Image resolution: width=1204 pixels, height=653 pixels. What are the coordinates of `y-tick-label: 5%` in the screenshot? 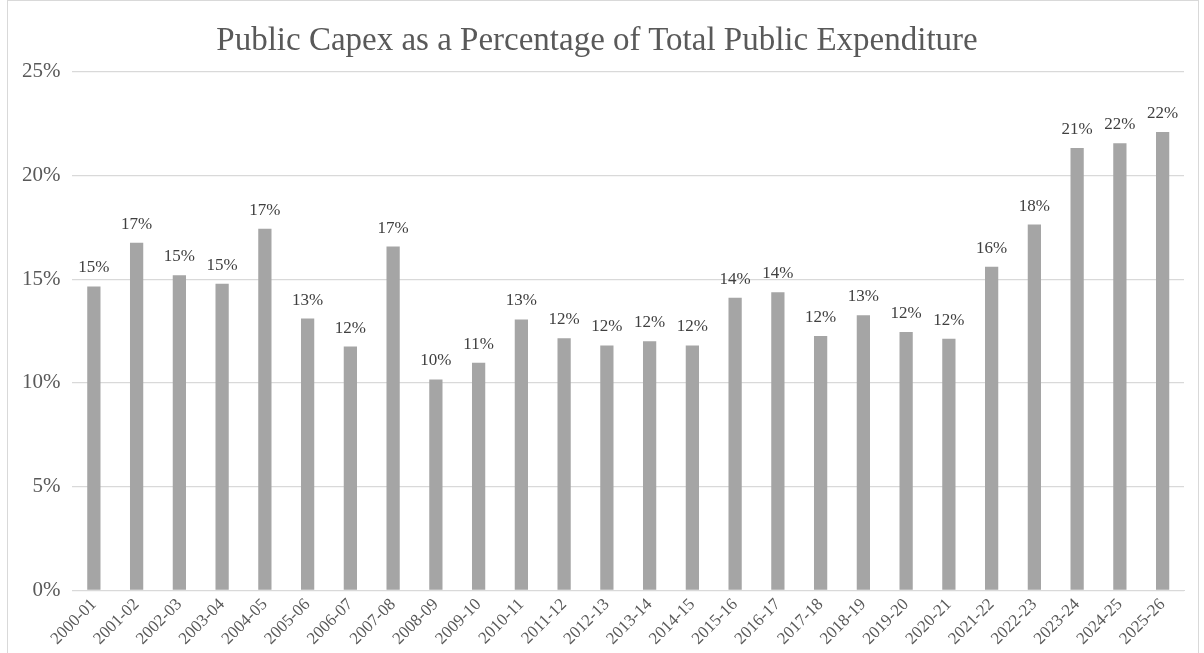 It's located at (46, 485).